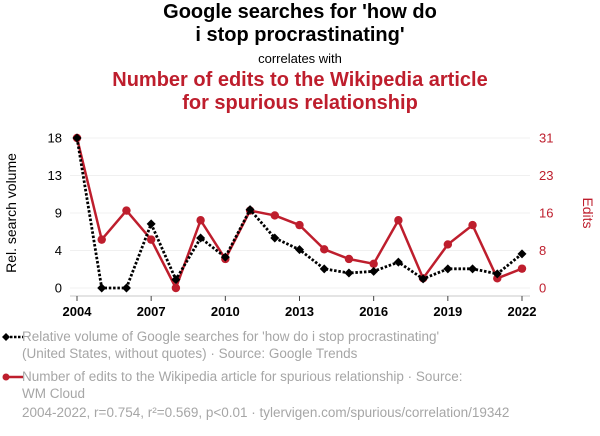  I want to click on legend-label-line-2: WM Cloud, so click(54, 393).